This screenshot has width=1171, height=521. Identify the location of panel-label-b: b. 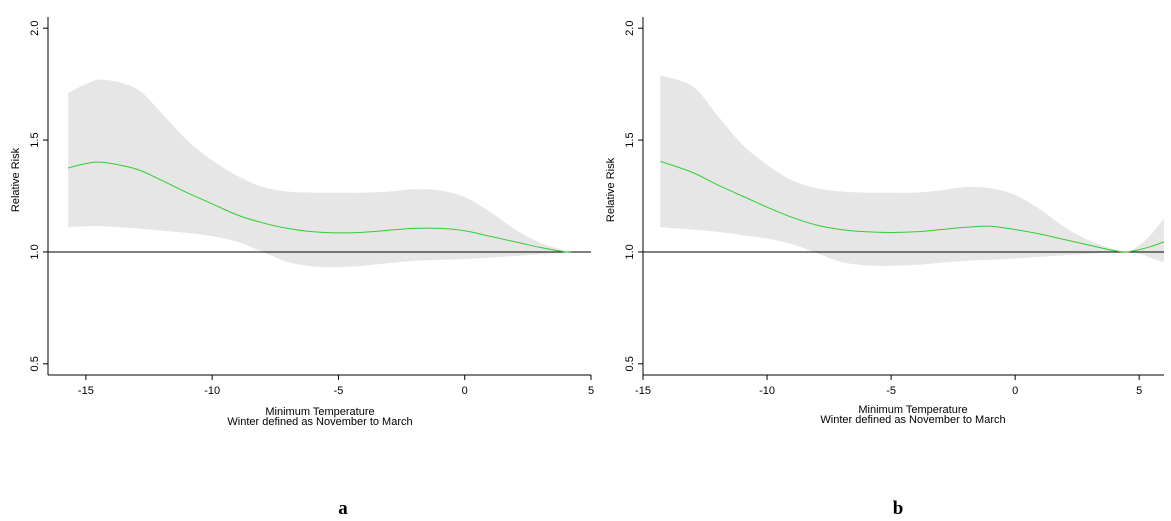
(898, 508).